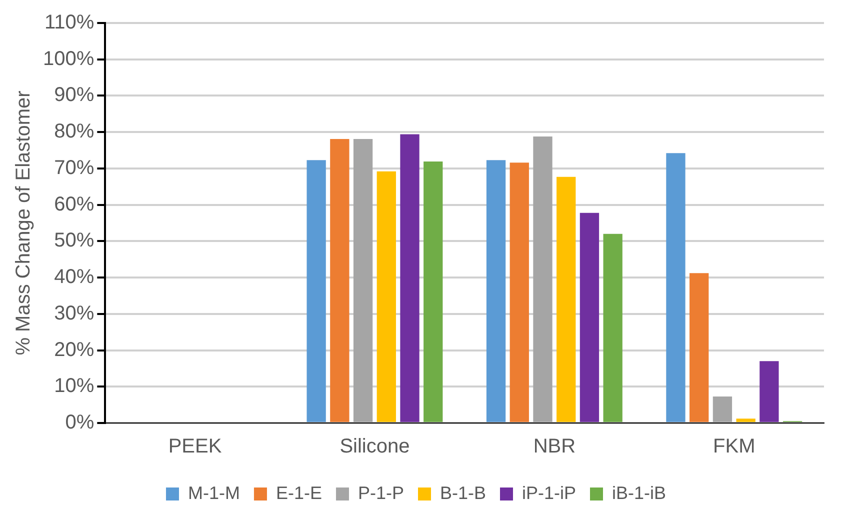 Image resolution: width=846 pixels, height=521 pixels. I want to click on y-tick-label: 20%, so click(74, 349).